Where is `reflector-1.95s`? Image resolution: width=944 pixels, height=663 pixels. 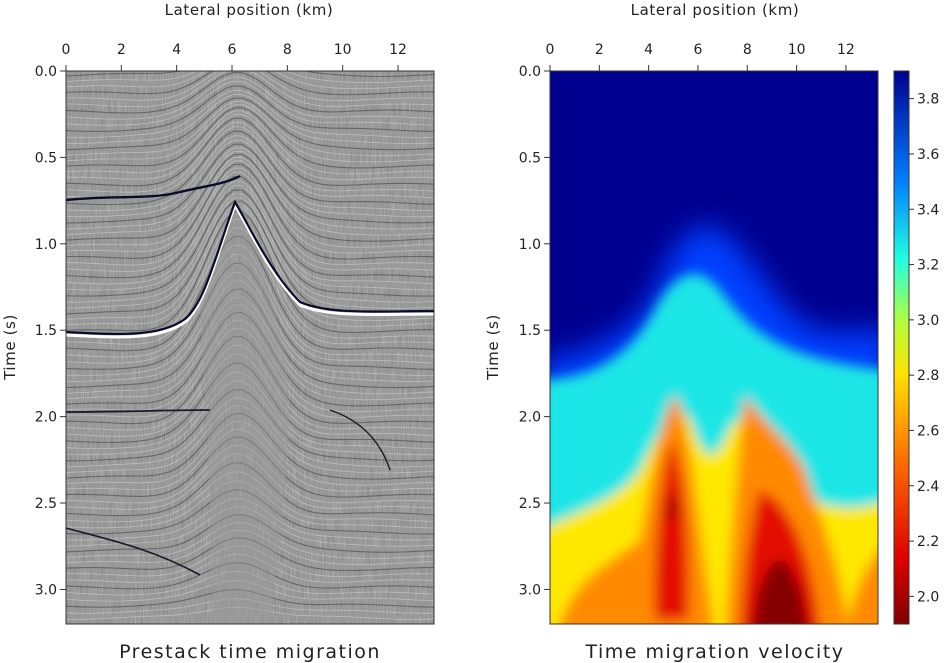 reflector-1.95s is located at coordinates (138, 411).